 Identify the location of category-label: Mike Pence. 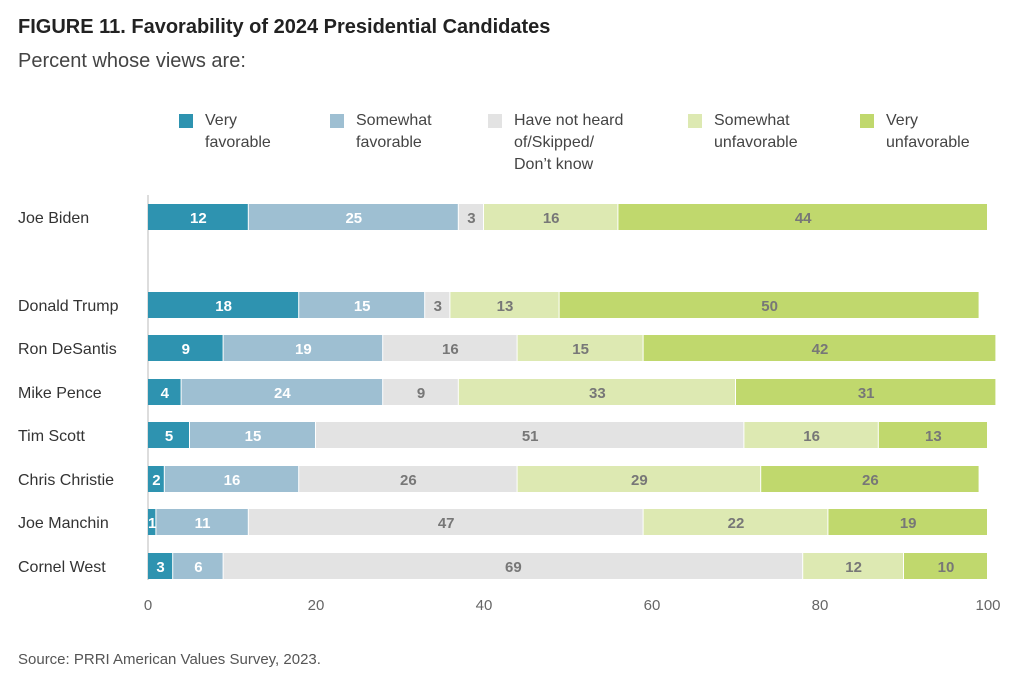
(60, 393).